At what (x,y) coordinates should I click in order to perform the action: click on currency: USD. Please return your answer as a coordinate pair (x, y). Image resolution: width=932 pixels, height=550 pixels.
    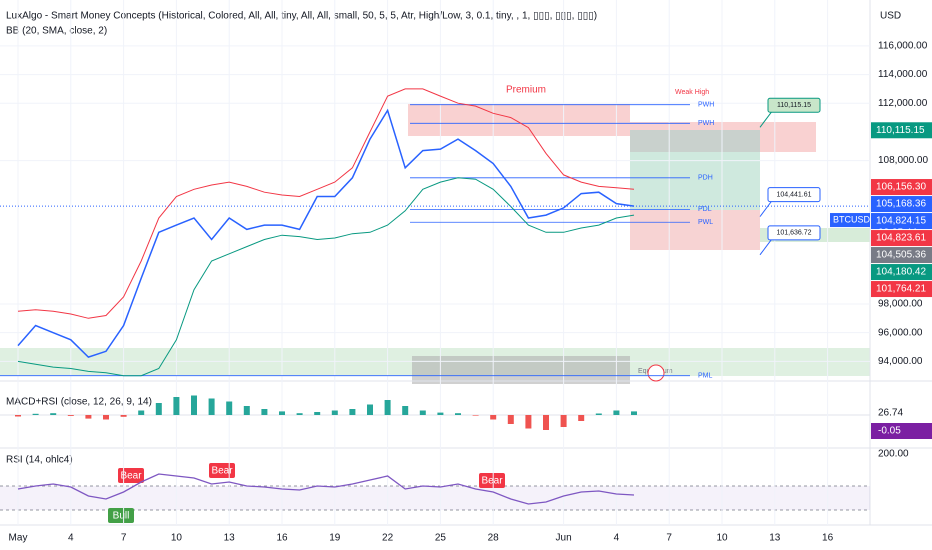
    Looking at the image, I should click on (890, 16).